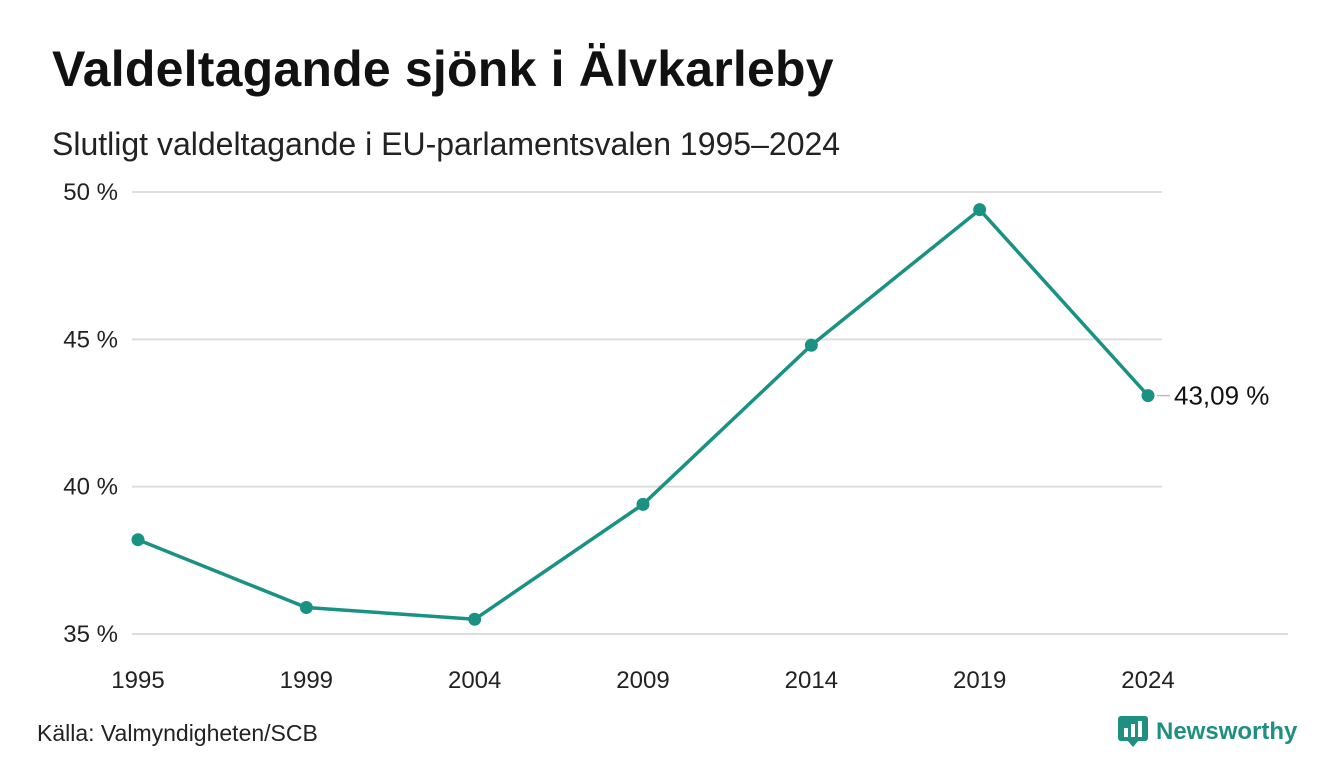 The height and width of the screenshot is (780, 1340). What do you see at coordinates (1227, 731) in the screenshot?
I see `brand-name: Newsworthy` at bounding box center [1227, 731].